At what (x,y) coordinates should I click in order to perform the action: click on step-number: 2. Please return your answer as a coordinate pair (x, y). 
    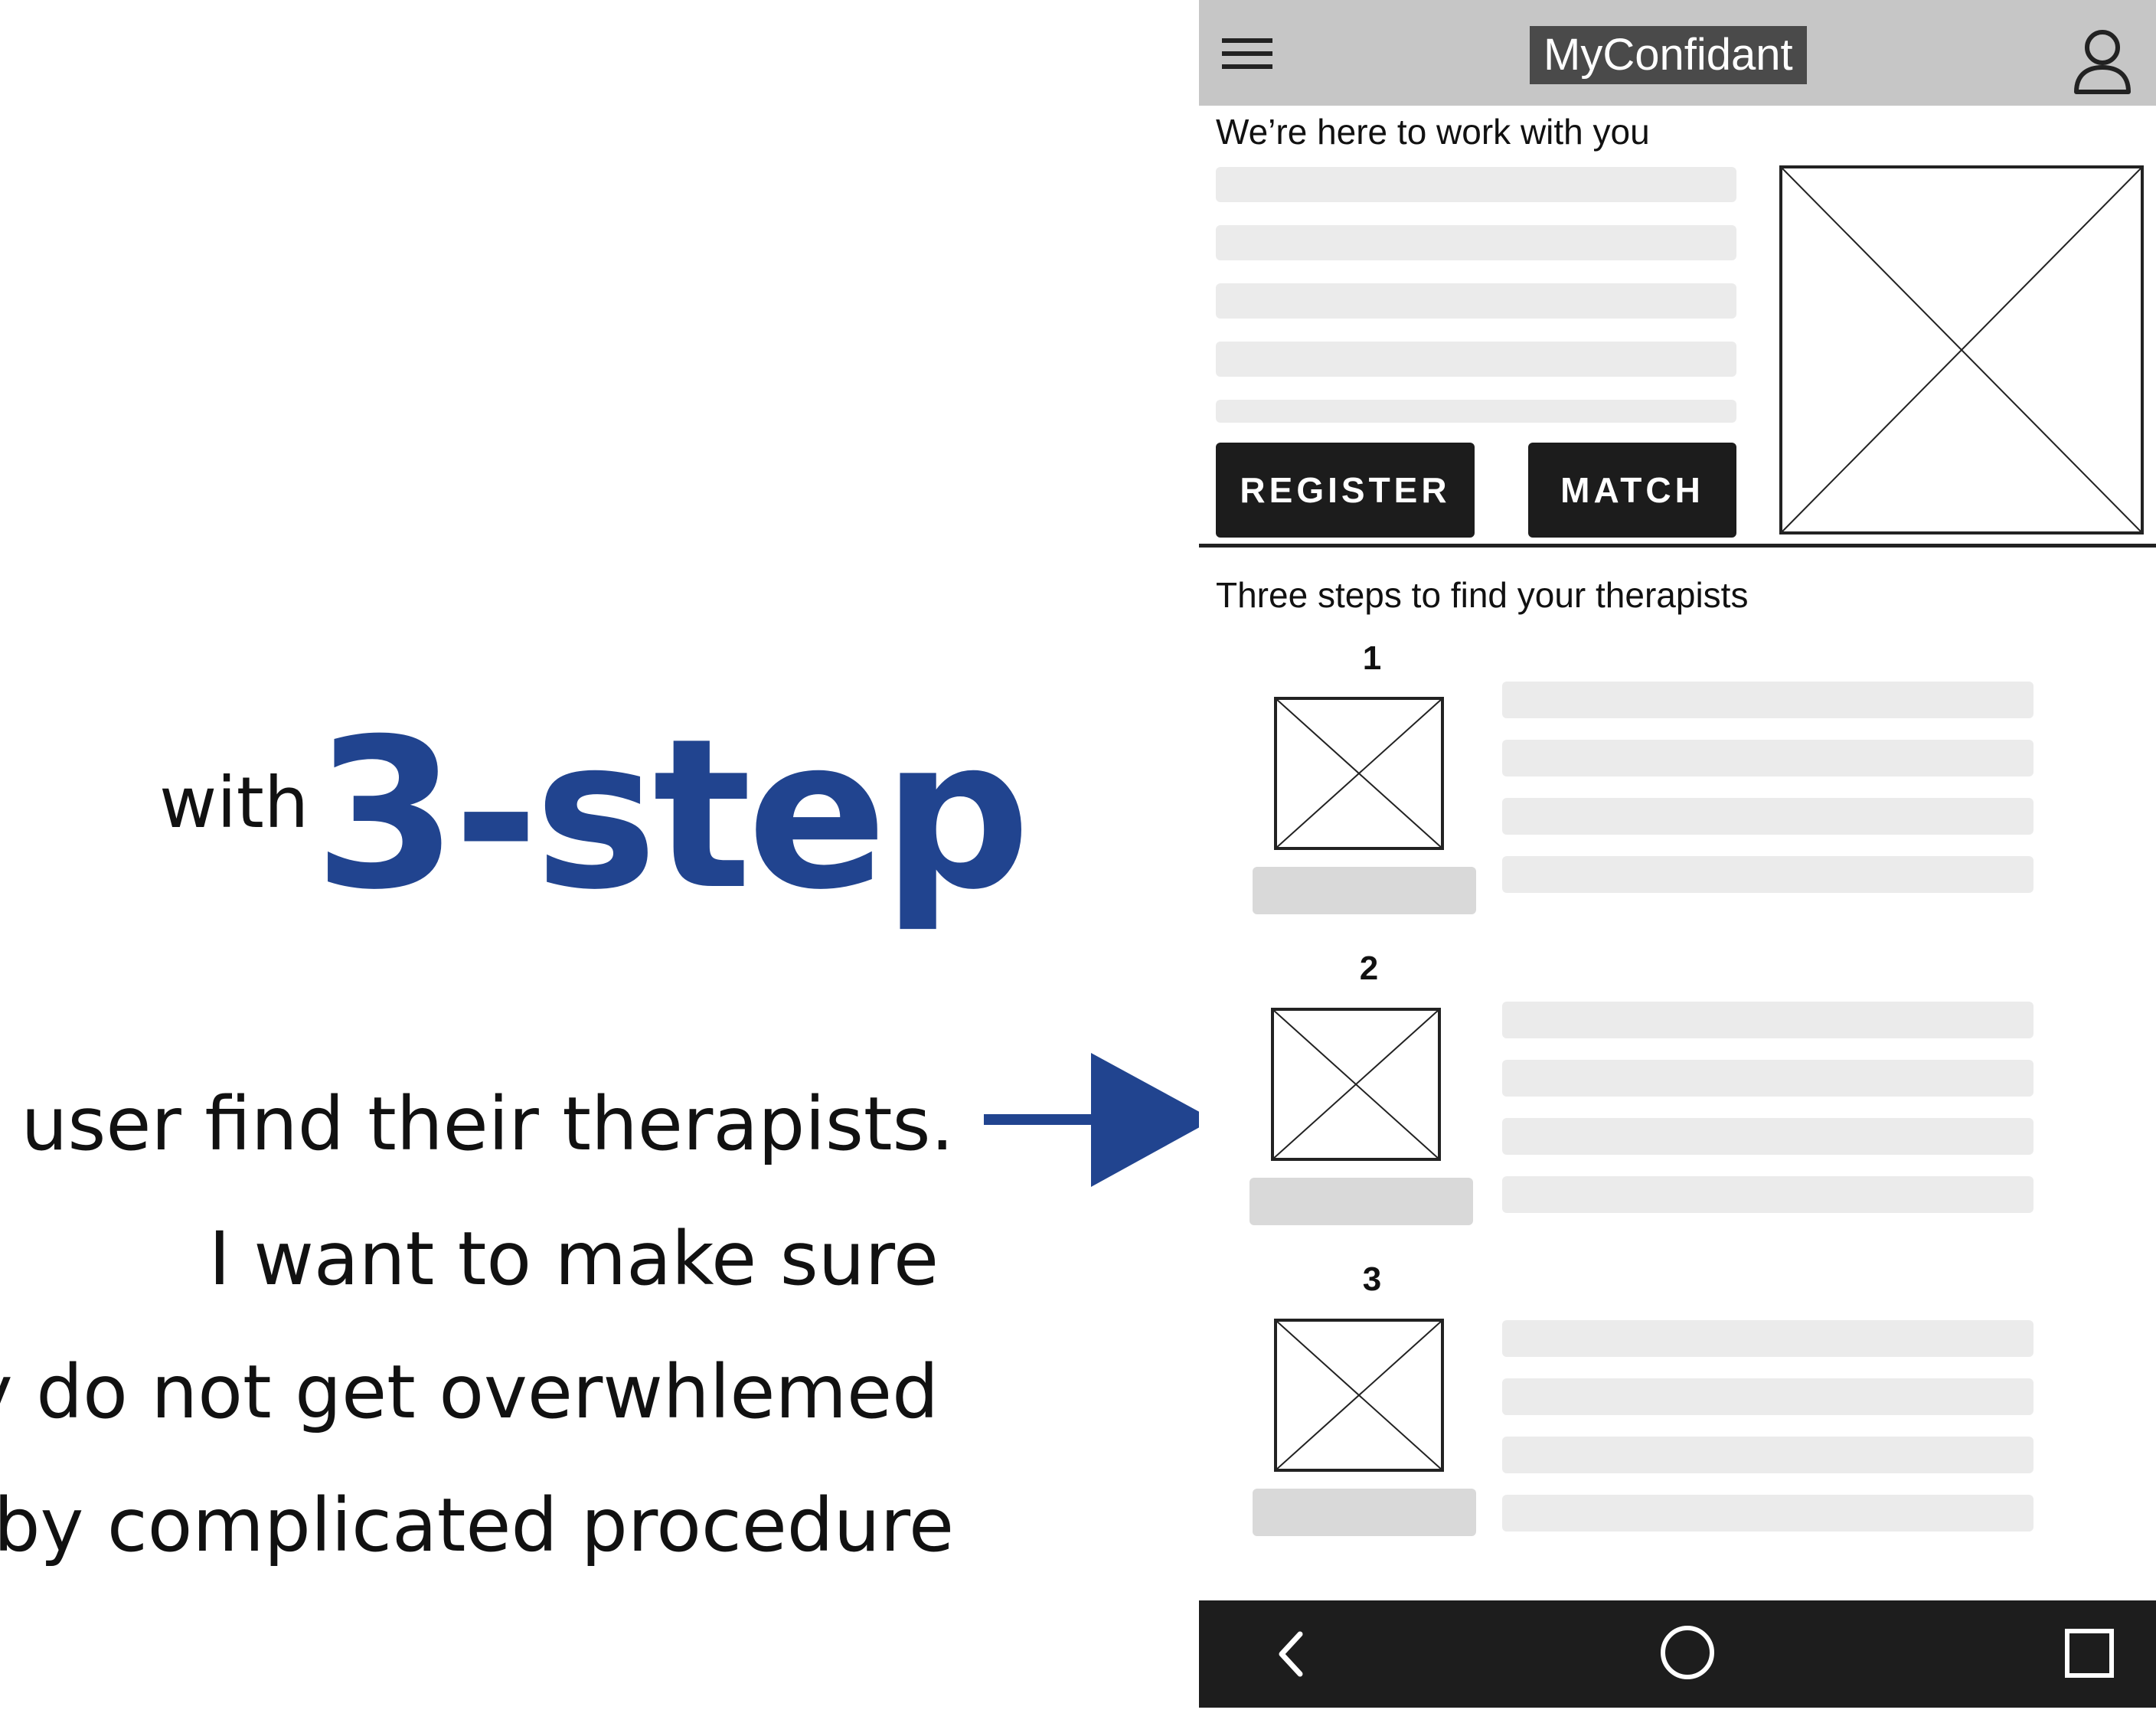
    Looking at the image, I should click on (1369, 968).